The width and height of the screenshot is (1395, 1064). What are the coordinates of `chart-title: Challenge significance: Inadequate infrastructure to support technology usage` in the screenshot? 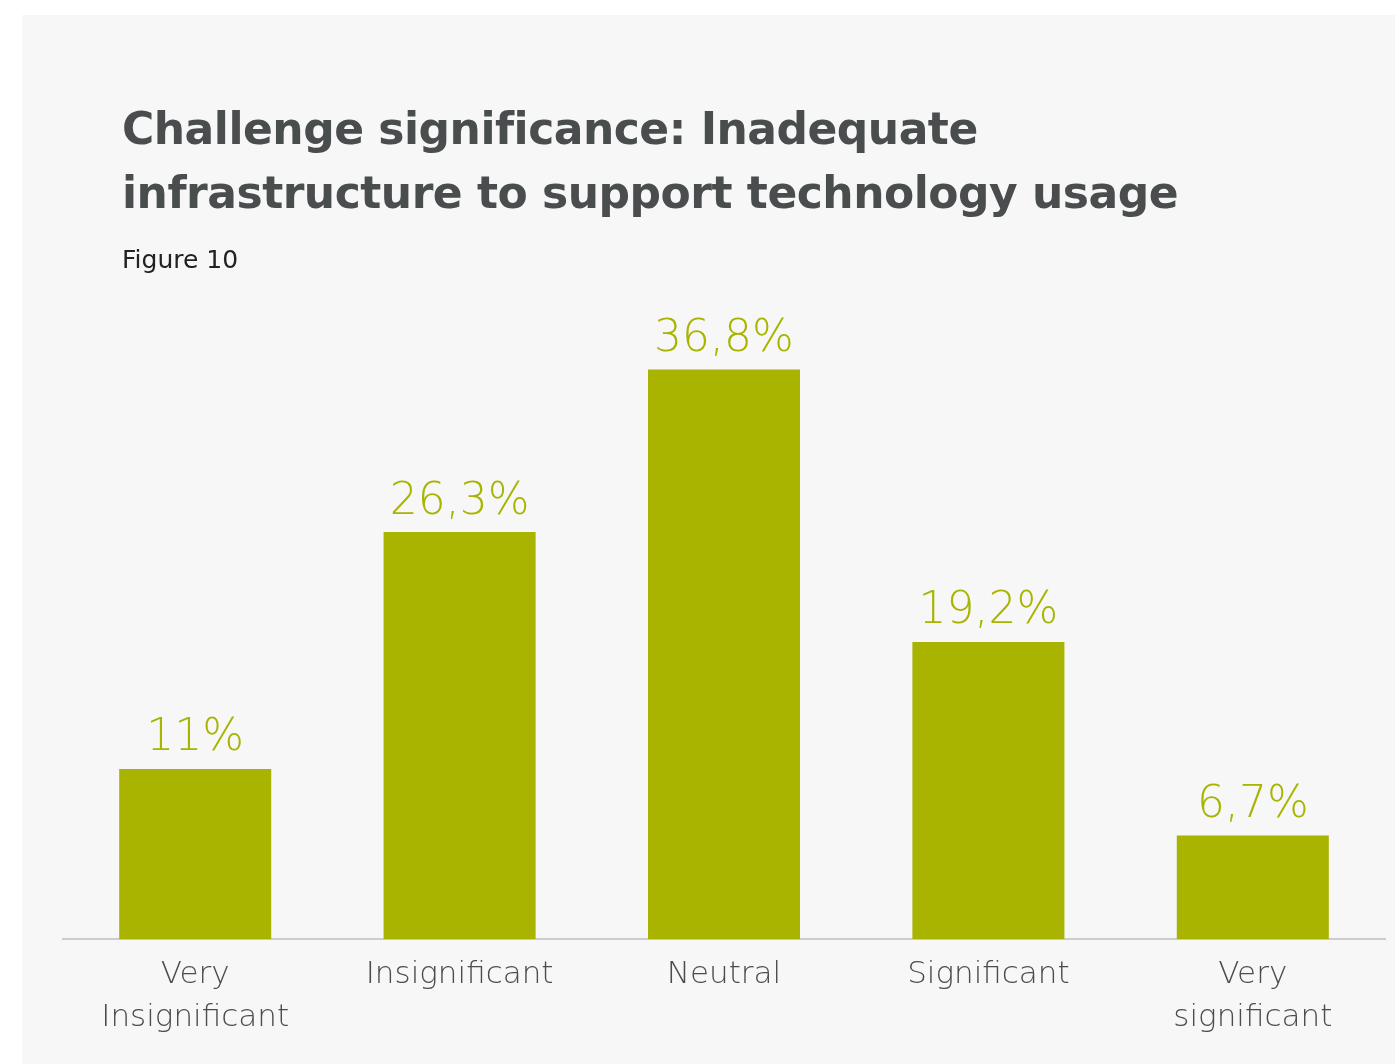 It's located at (651, 161).